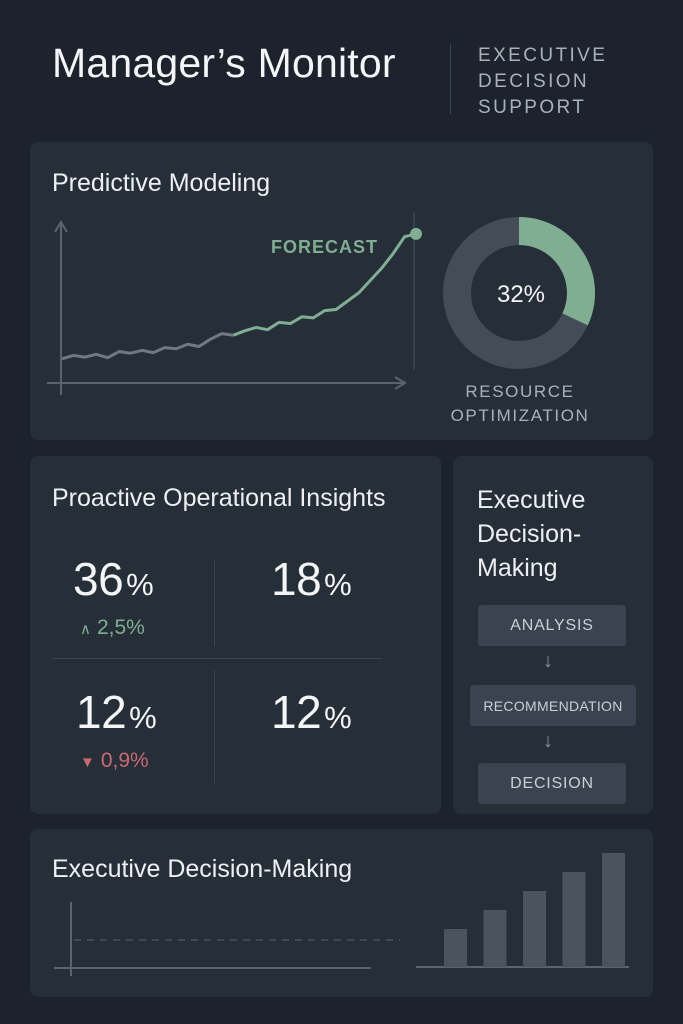 The width and height of the screenshot is (683, 1024). What do you see at coordinates (552, 783) in the screenshot?
I see `flow-step-decision: DECISION` at bounding box center [552, 783].